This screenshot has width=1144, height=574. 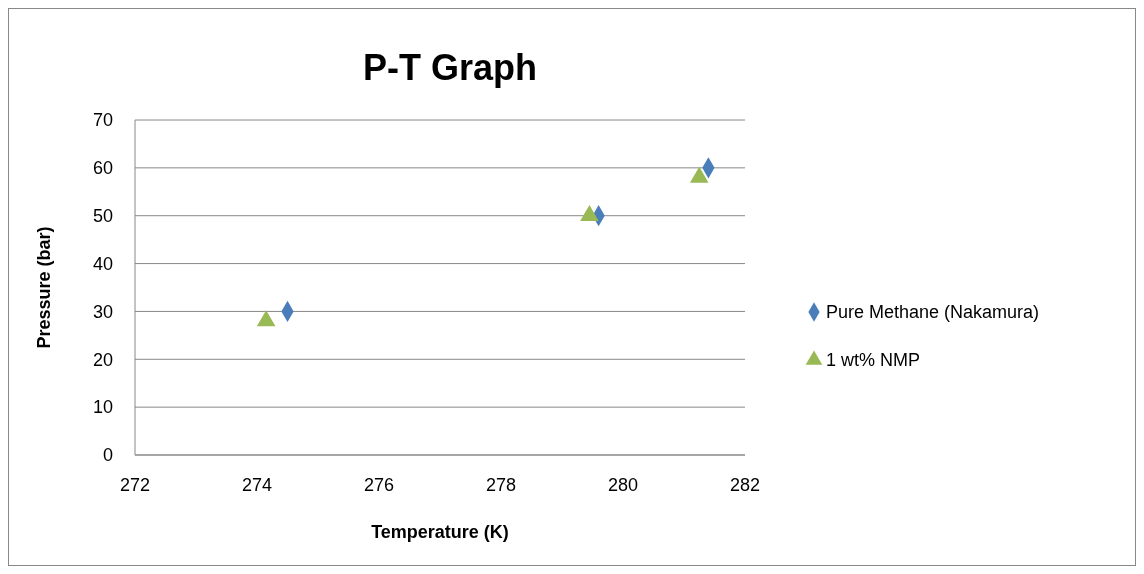 What do you see at coordinates (379, 485) in the screenshot?
I see `x-tick-label: 276` at bounding box center [379, 485].